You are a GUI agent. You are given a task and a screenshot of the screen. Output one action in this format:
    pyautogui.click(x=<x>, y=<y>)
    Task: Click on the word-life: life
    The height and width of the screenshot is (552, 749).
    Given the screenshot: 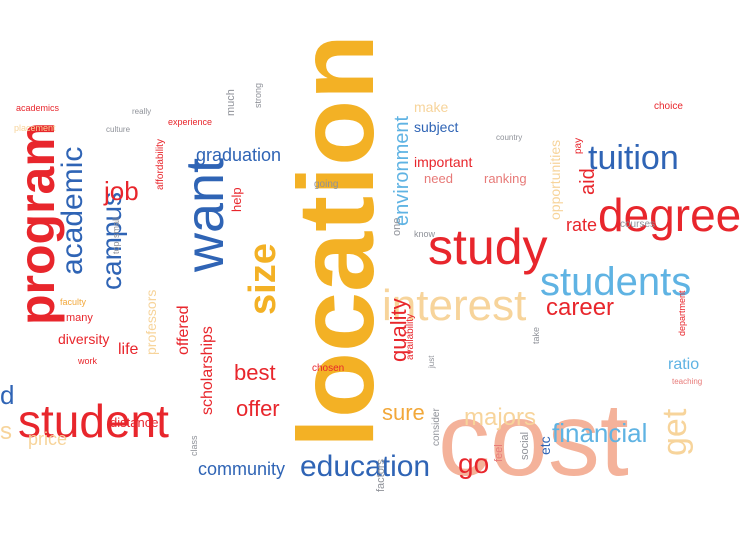 What is the action you would take?
    pyautogui.click(x=128, y=349)
    